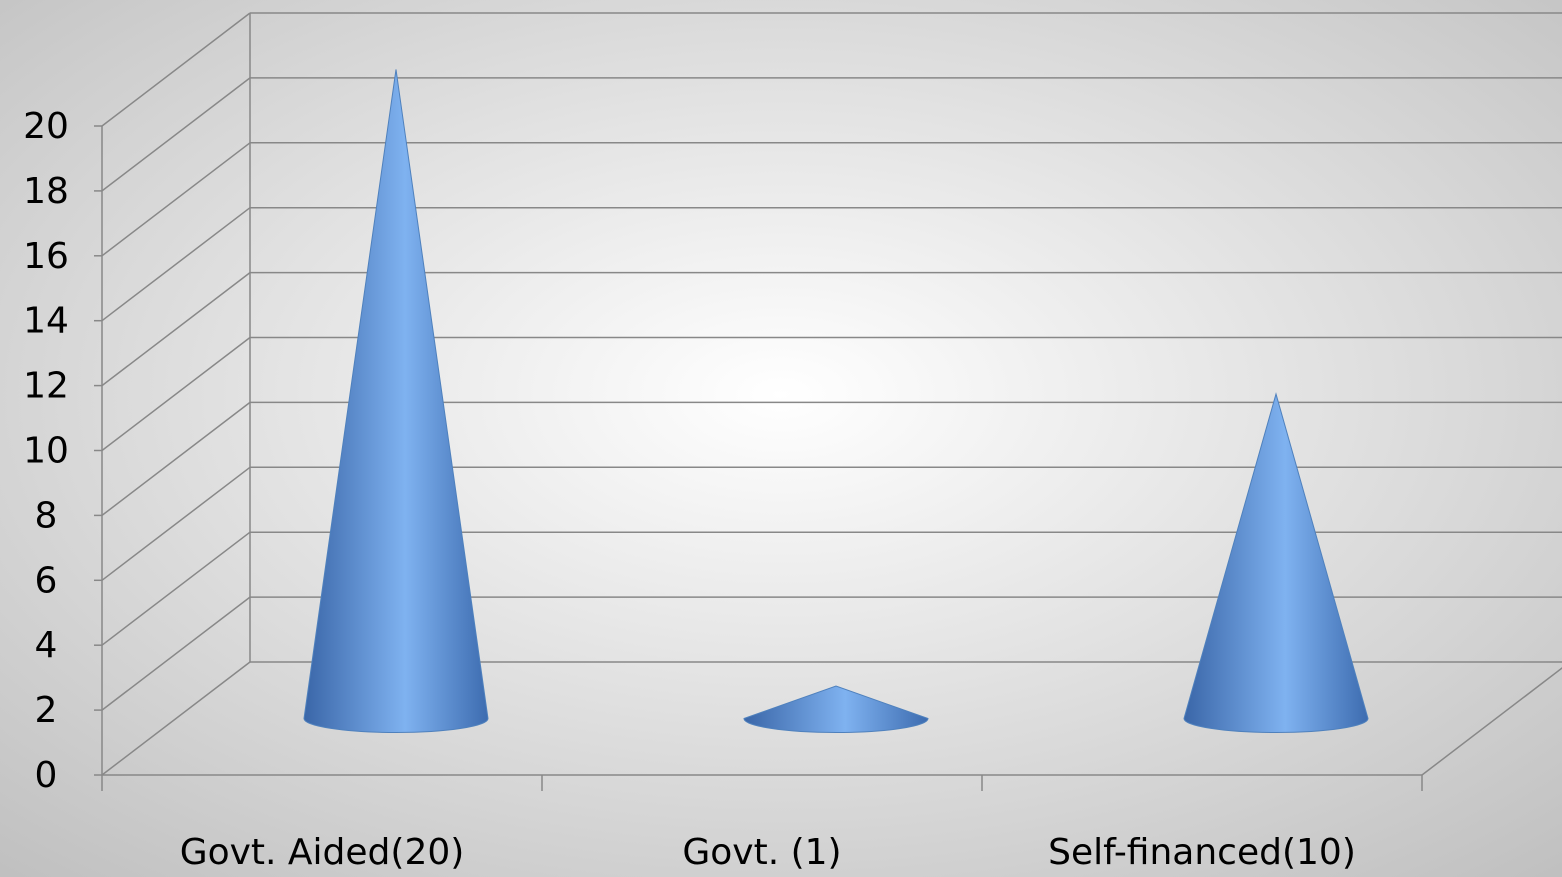  I want to click on y-tick-label: 8, so click(46, 515).